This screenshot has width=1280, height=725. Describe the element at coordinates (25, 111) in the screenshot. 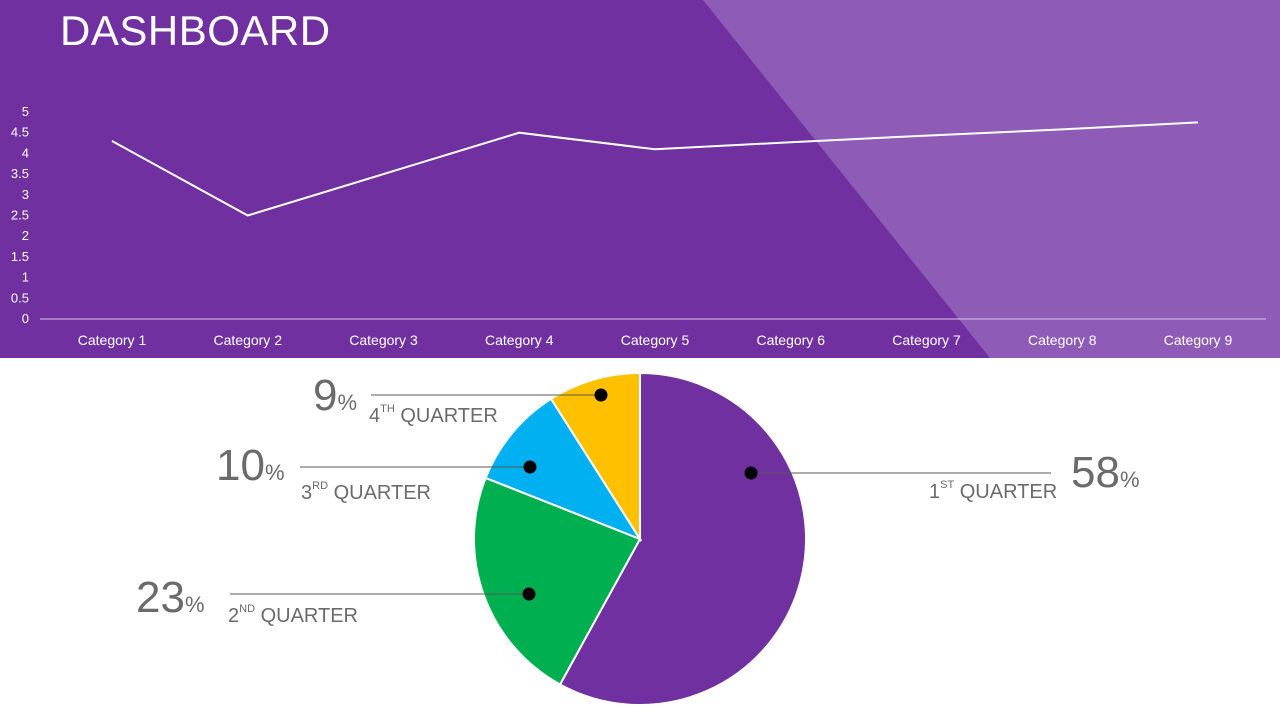

I see `y-tick-label: 5` at that location.